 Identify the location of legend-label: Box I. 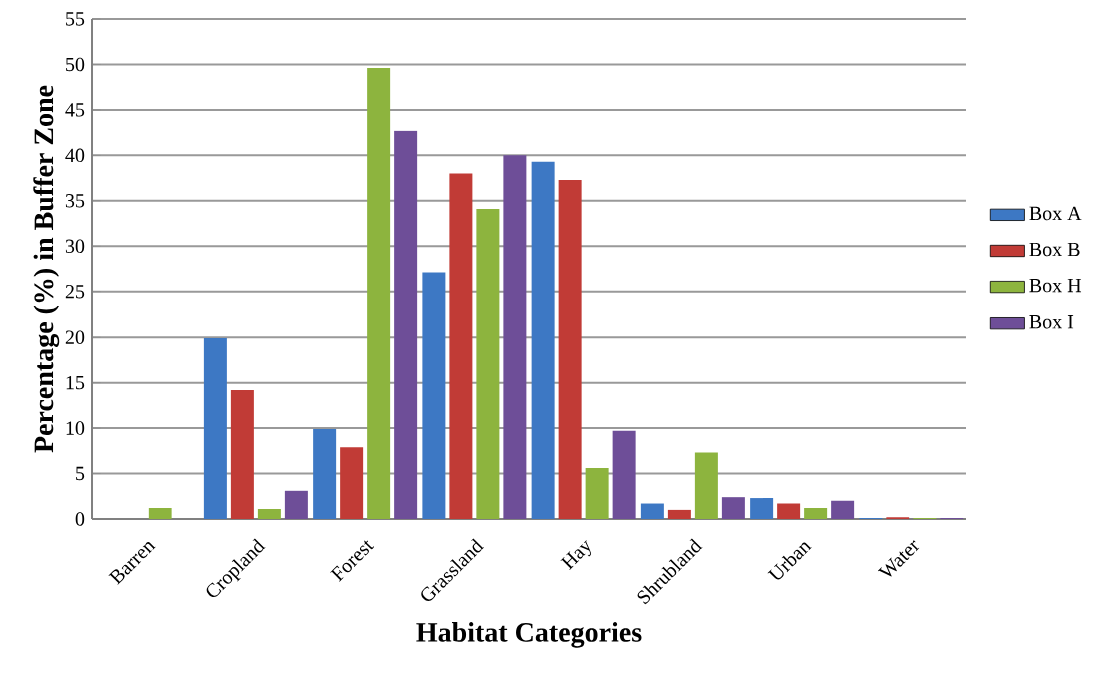
(1051, 322).